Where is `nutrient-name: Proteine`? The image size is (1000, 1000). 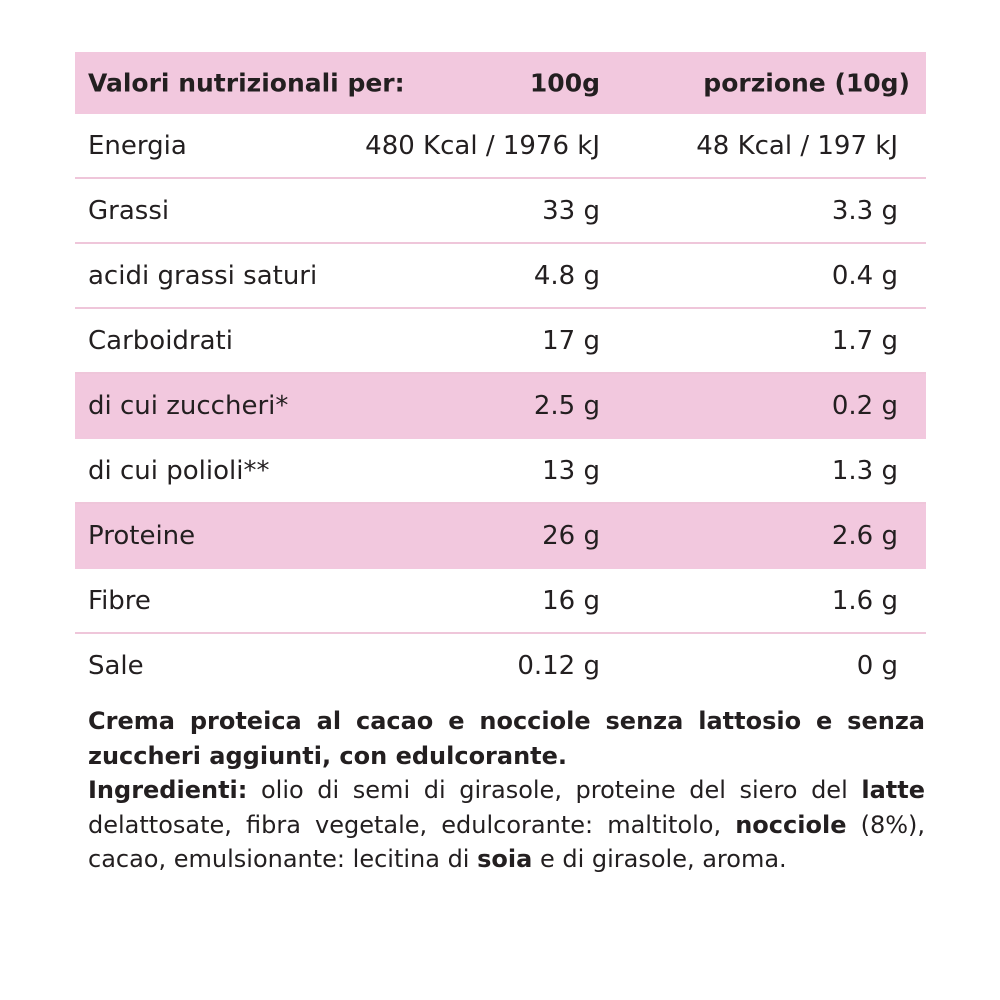 nutrient-name: Proteine is located at coordinates (142, 535).